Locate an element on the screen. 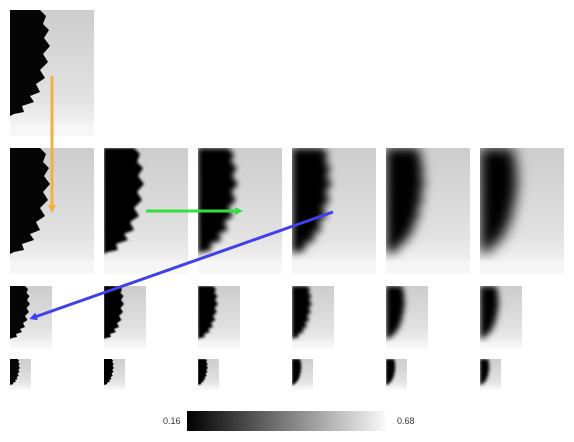  colorbar is located at coordinates (286, 421).